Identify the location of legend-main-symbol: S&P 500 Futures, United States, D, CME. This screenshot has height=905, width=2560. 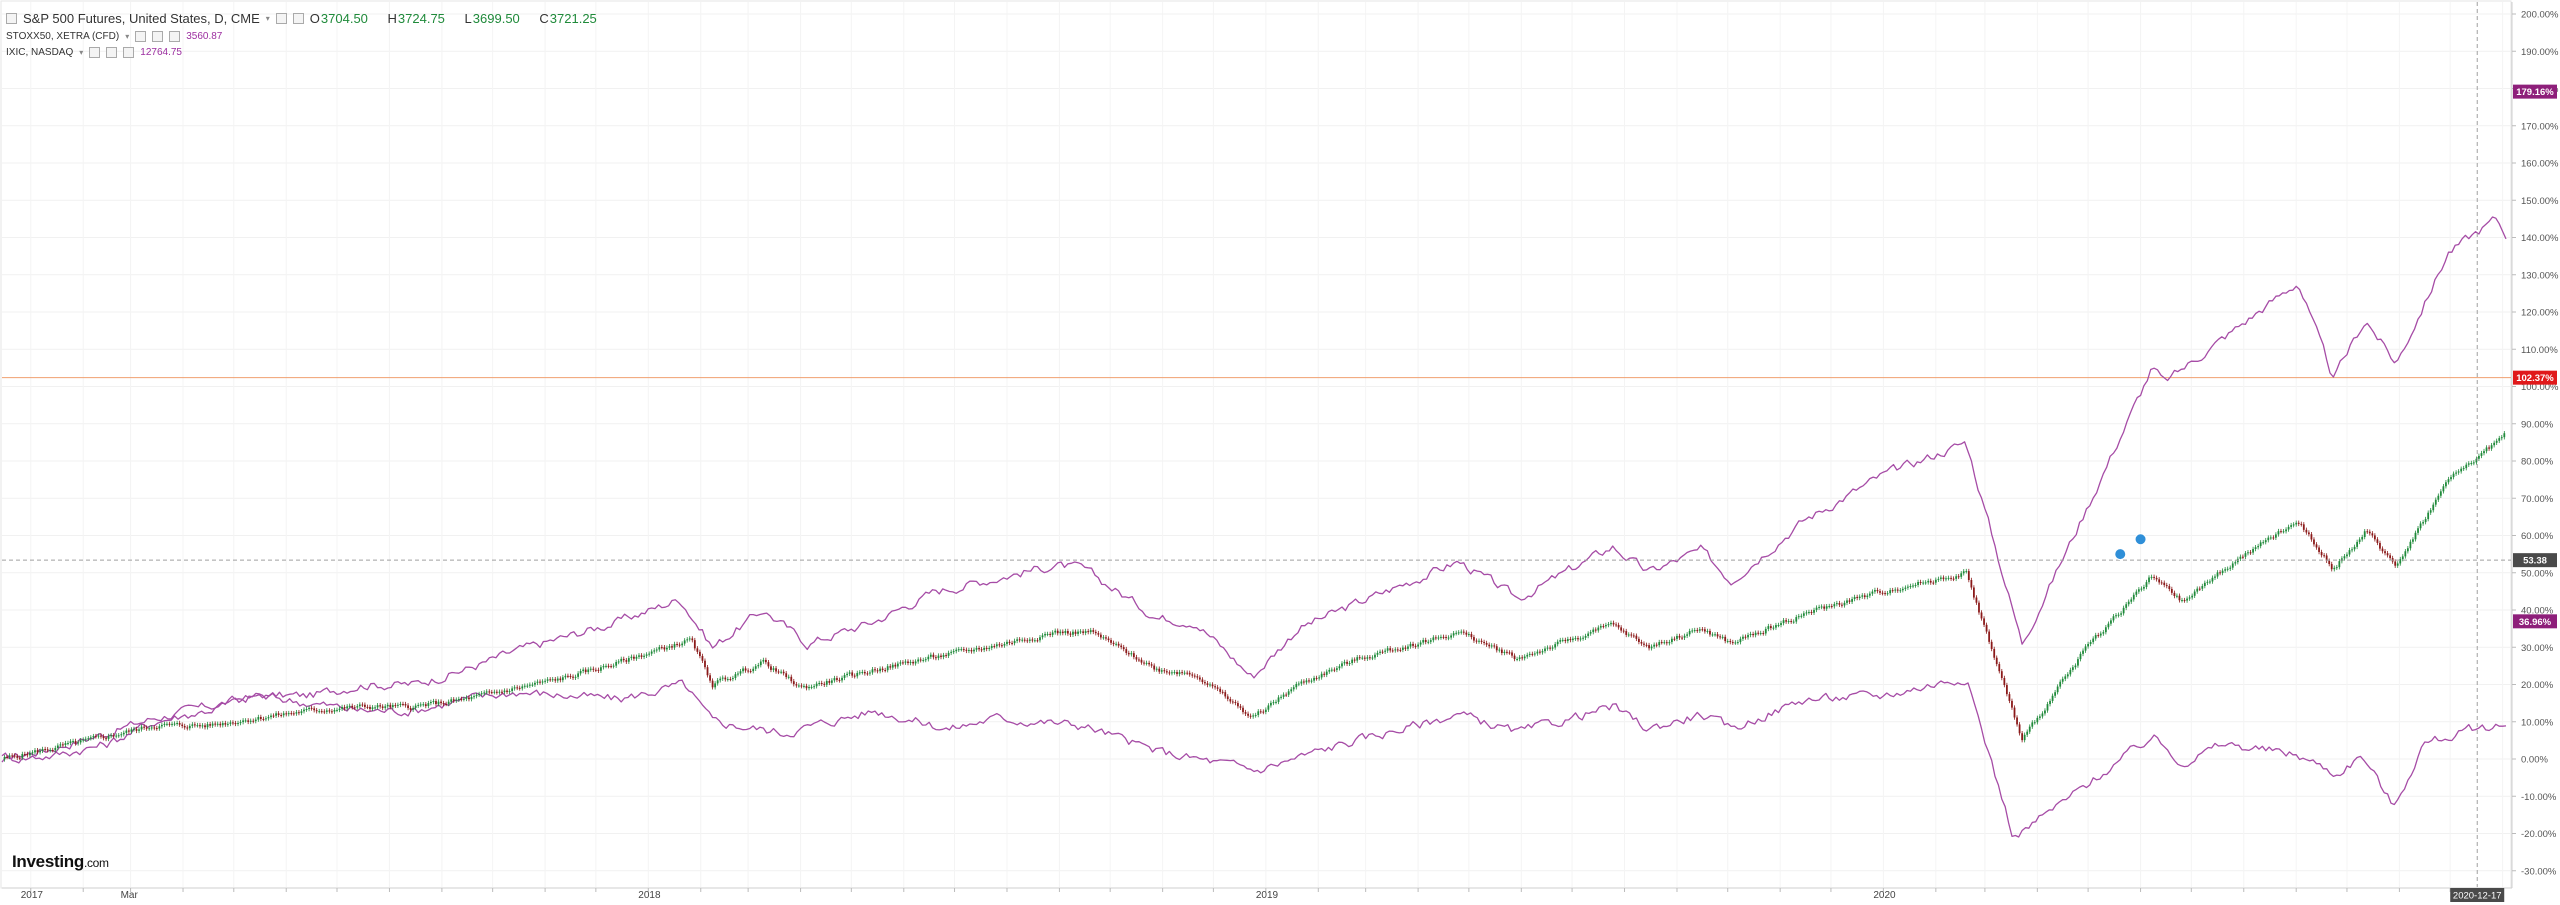
(141, 18).